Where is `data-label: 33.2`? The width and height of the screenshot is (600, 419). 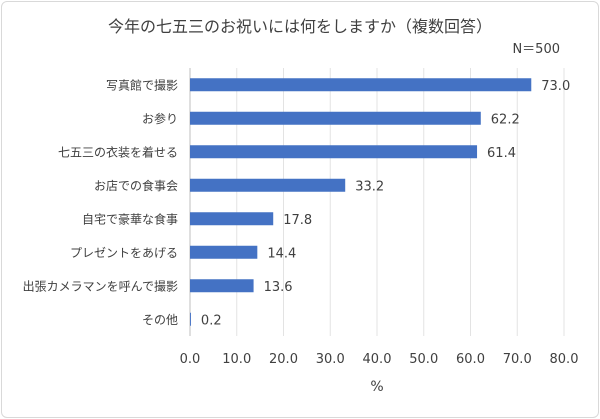
data-label: 33.2 is located at coordinates (369, 186).